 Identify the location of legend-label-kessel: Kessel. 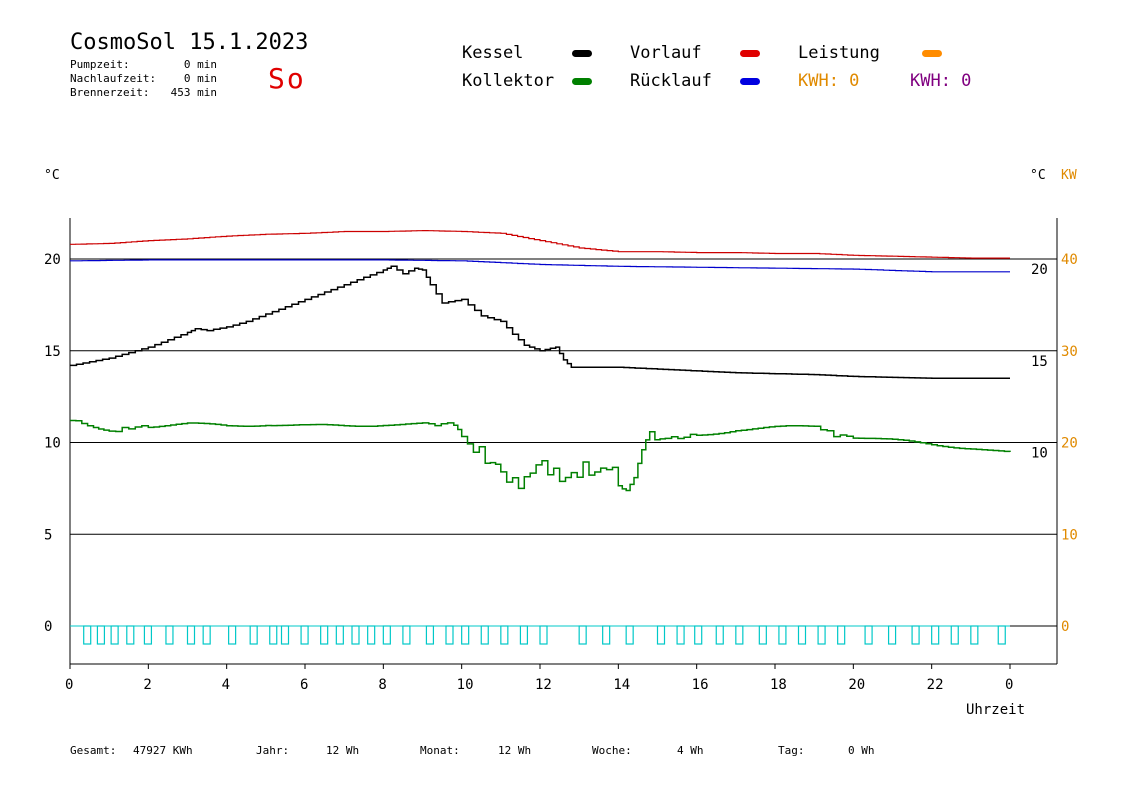
(493, 53).